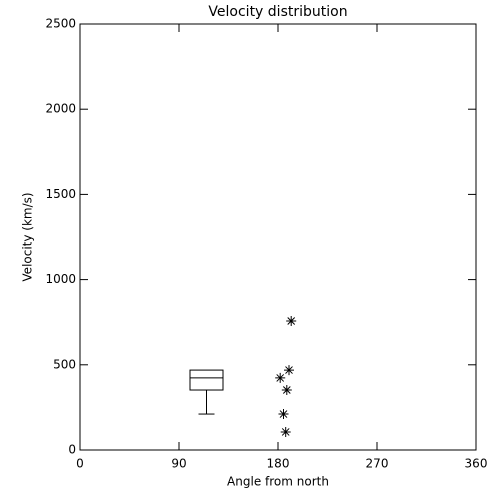 The image size is (500, 500). I want to click on y-tick-label: 2000, so click(60, 109).